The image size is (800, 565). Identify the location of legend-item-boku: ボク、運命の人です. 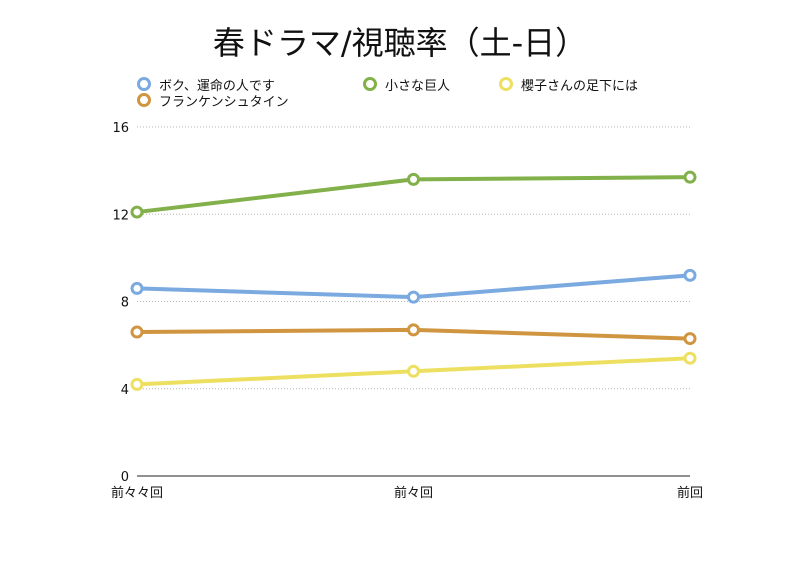
(206, 84).